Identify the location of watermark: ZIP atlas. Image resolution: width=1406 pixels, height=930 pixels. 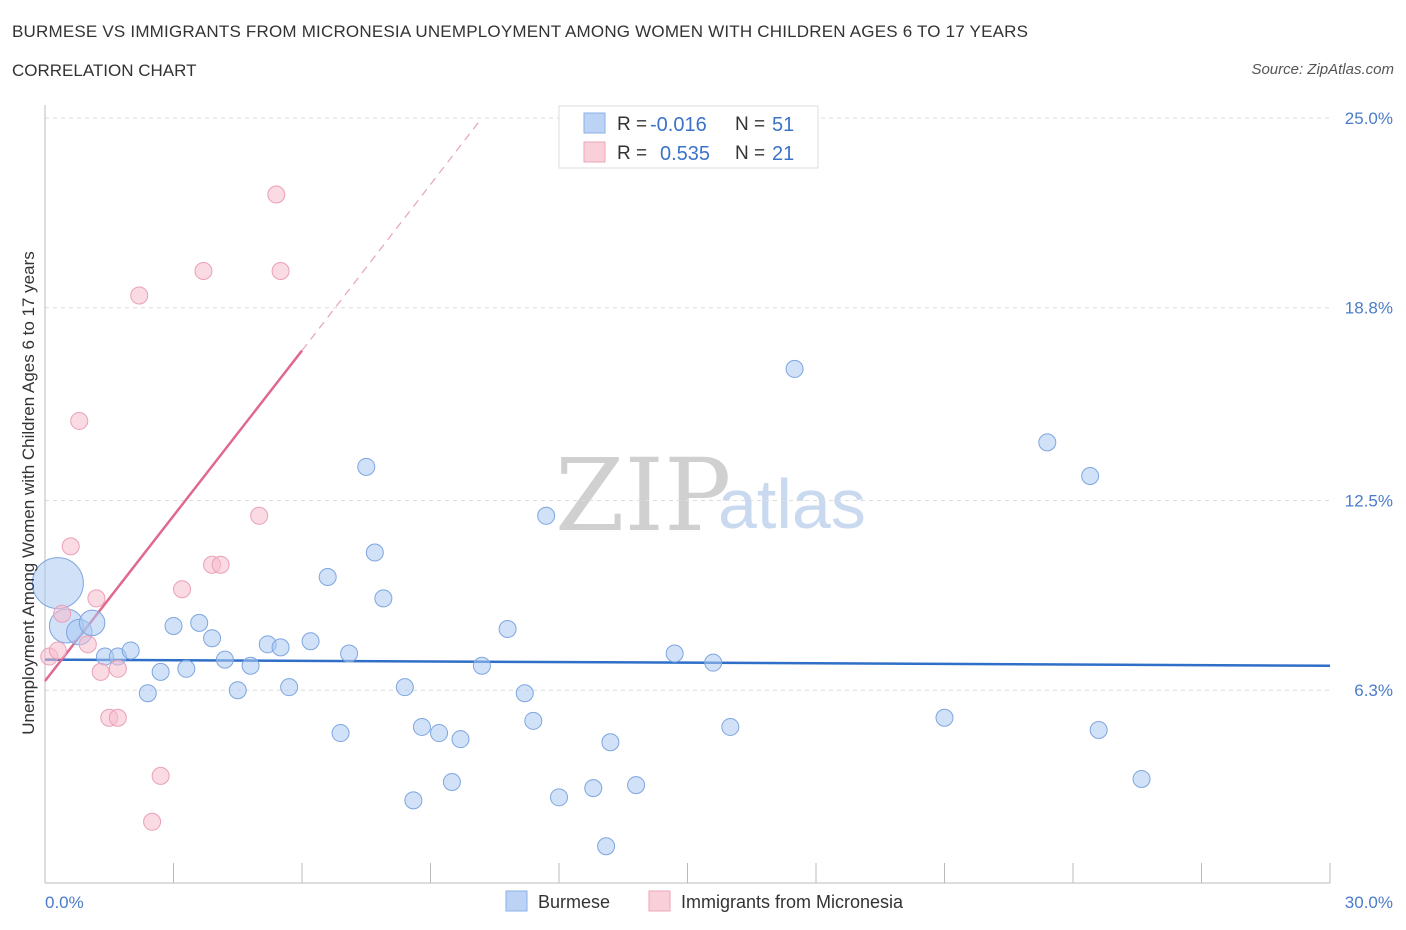
(710, 495).